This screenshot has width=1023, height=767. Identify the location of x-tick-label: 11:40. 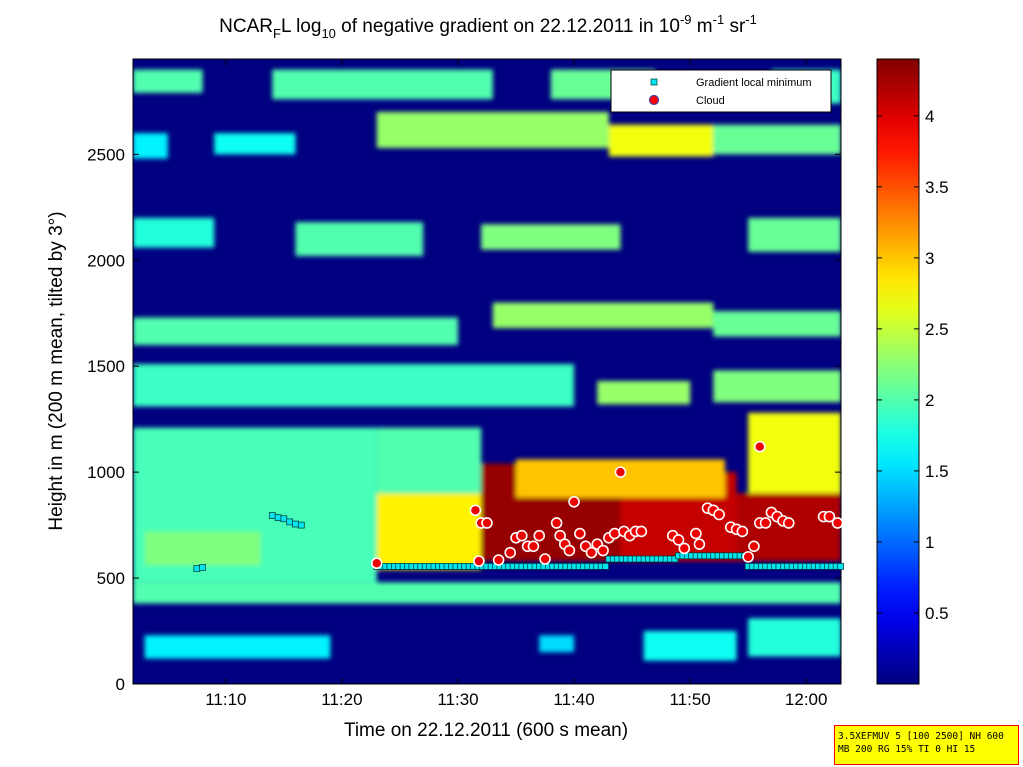
(573, 699).